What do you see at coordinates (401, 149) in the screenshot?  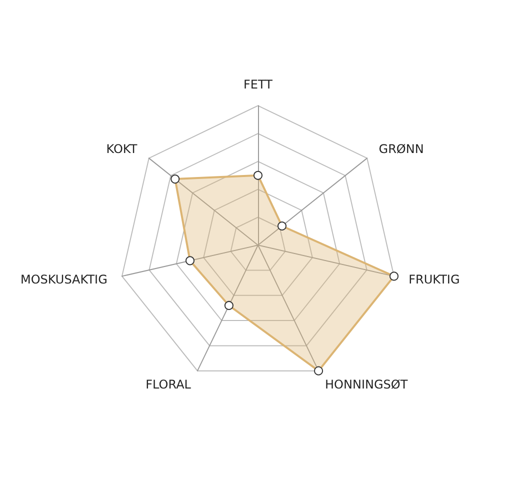 I see `spoke-label: GRØNN` at bounding box center [401, 149].